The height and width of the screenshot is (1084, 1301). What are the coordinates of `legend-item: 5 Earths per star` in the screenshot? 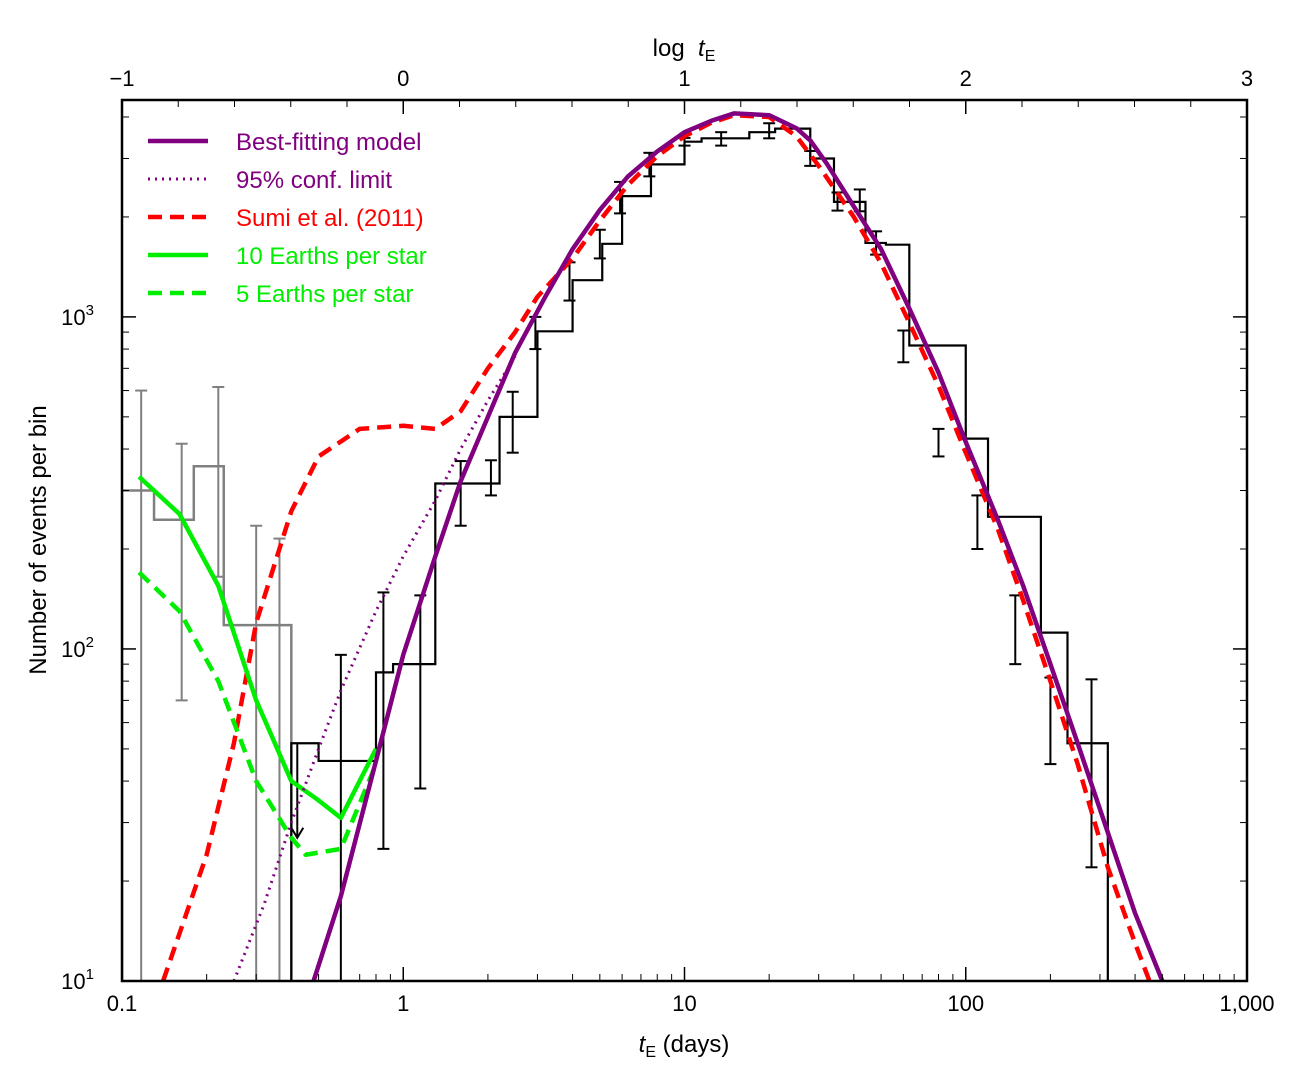 It's located at (280, 294).